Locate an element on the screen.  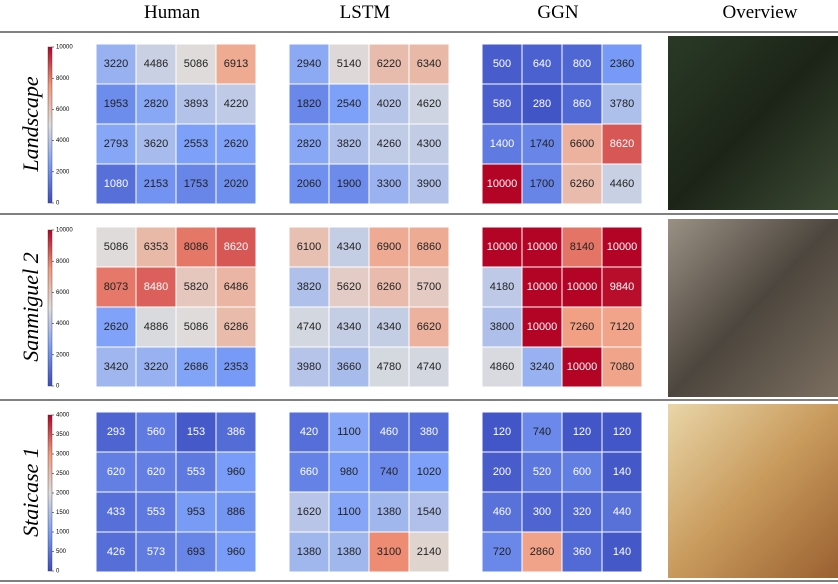
cell-value: 5700 is located at coordinates (429, 287).